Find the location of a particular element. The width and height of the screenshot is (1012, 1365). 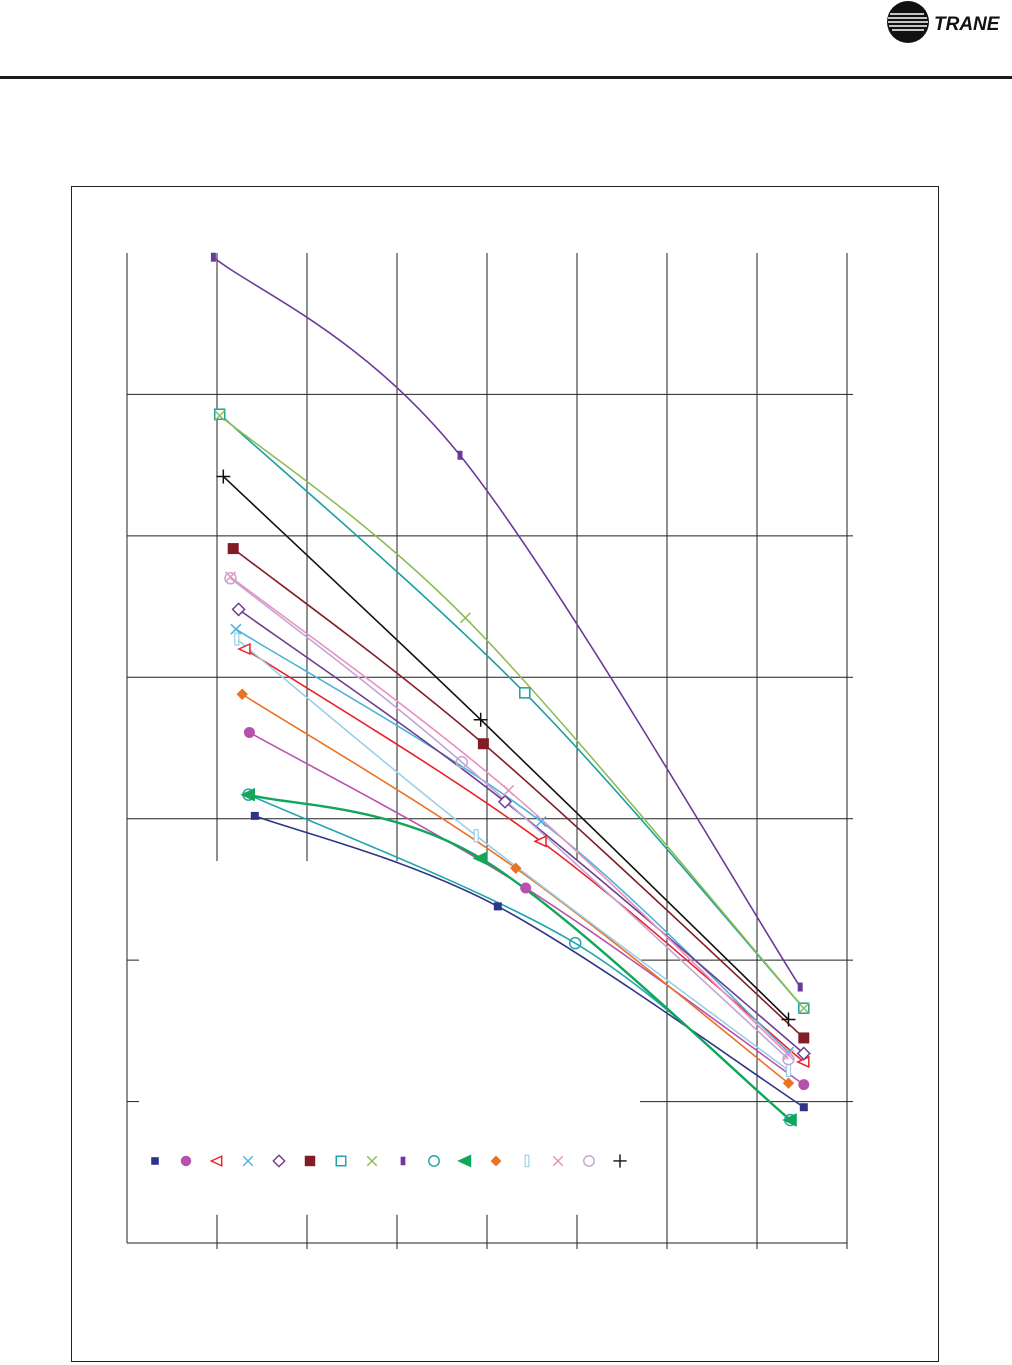

header-rule is located at coordinates (506, 77).